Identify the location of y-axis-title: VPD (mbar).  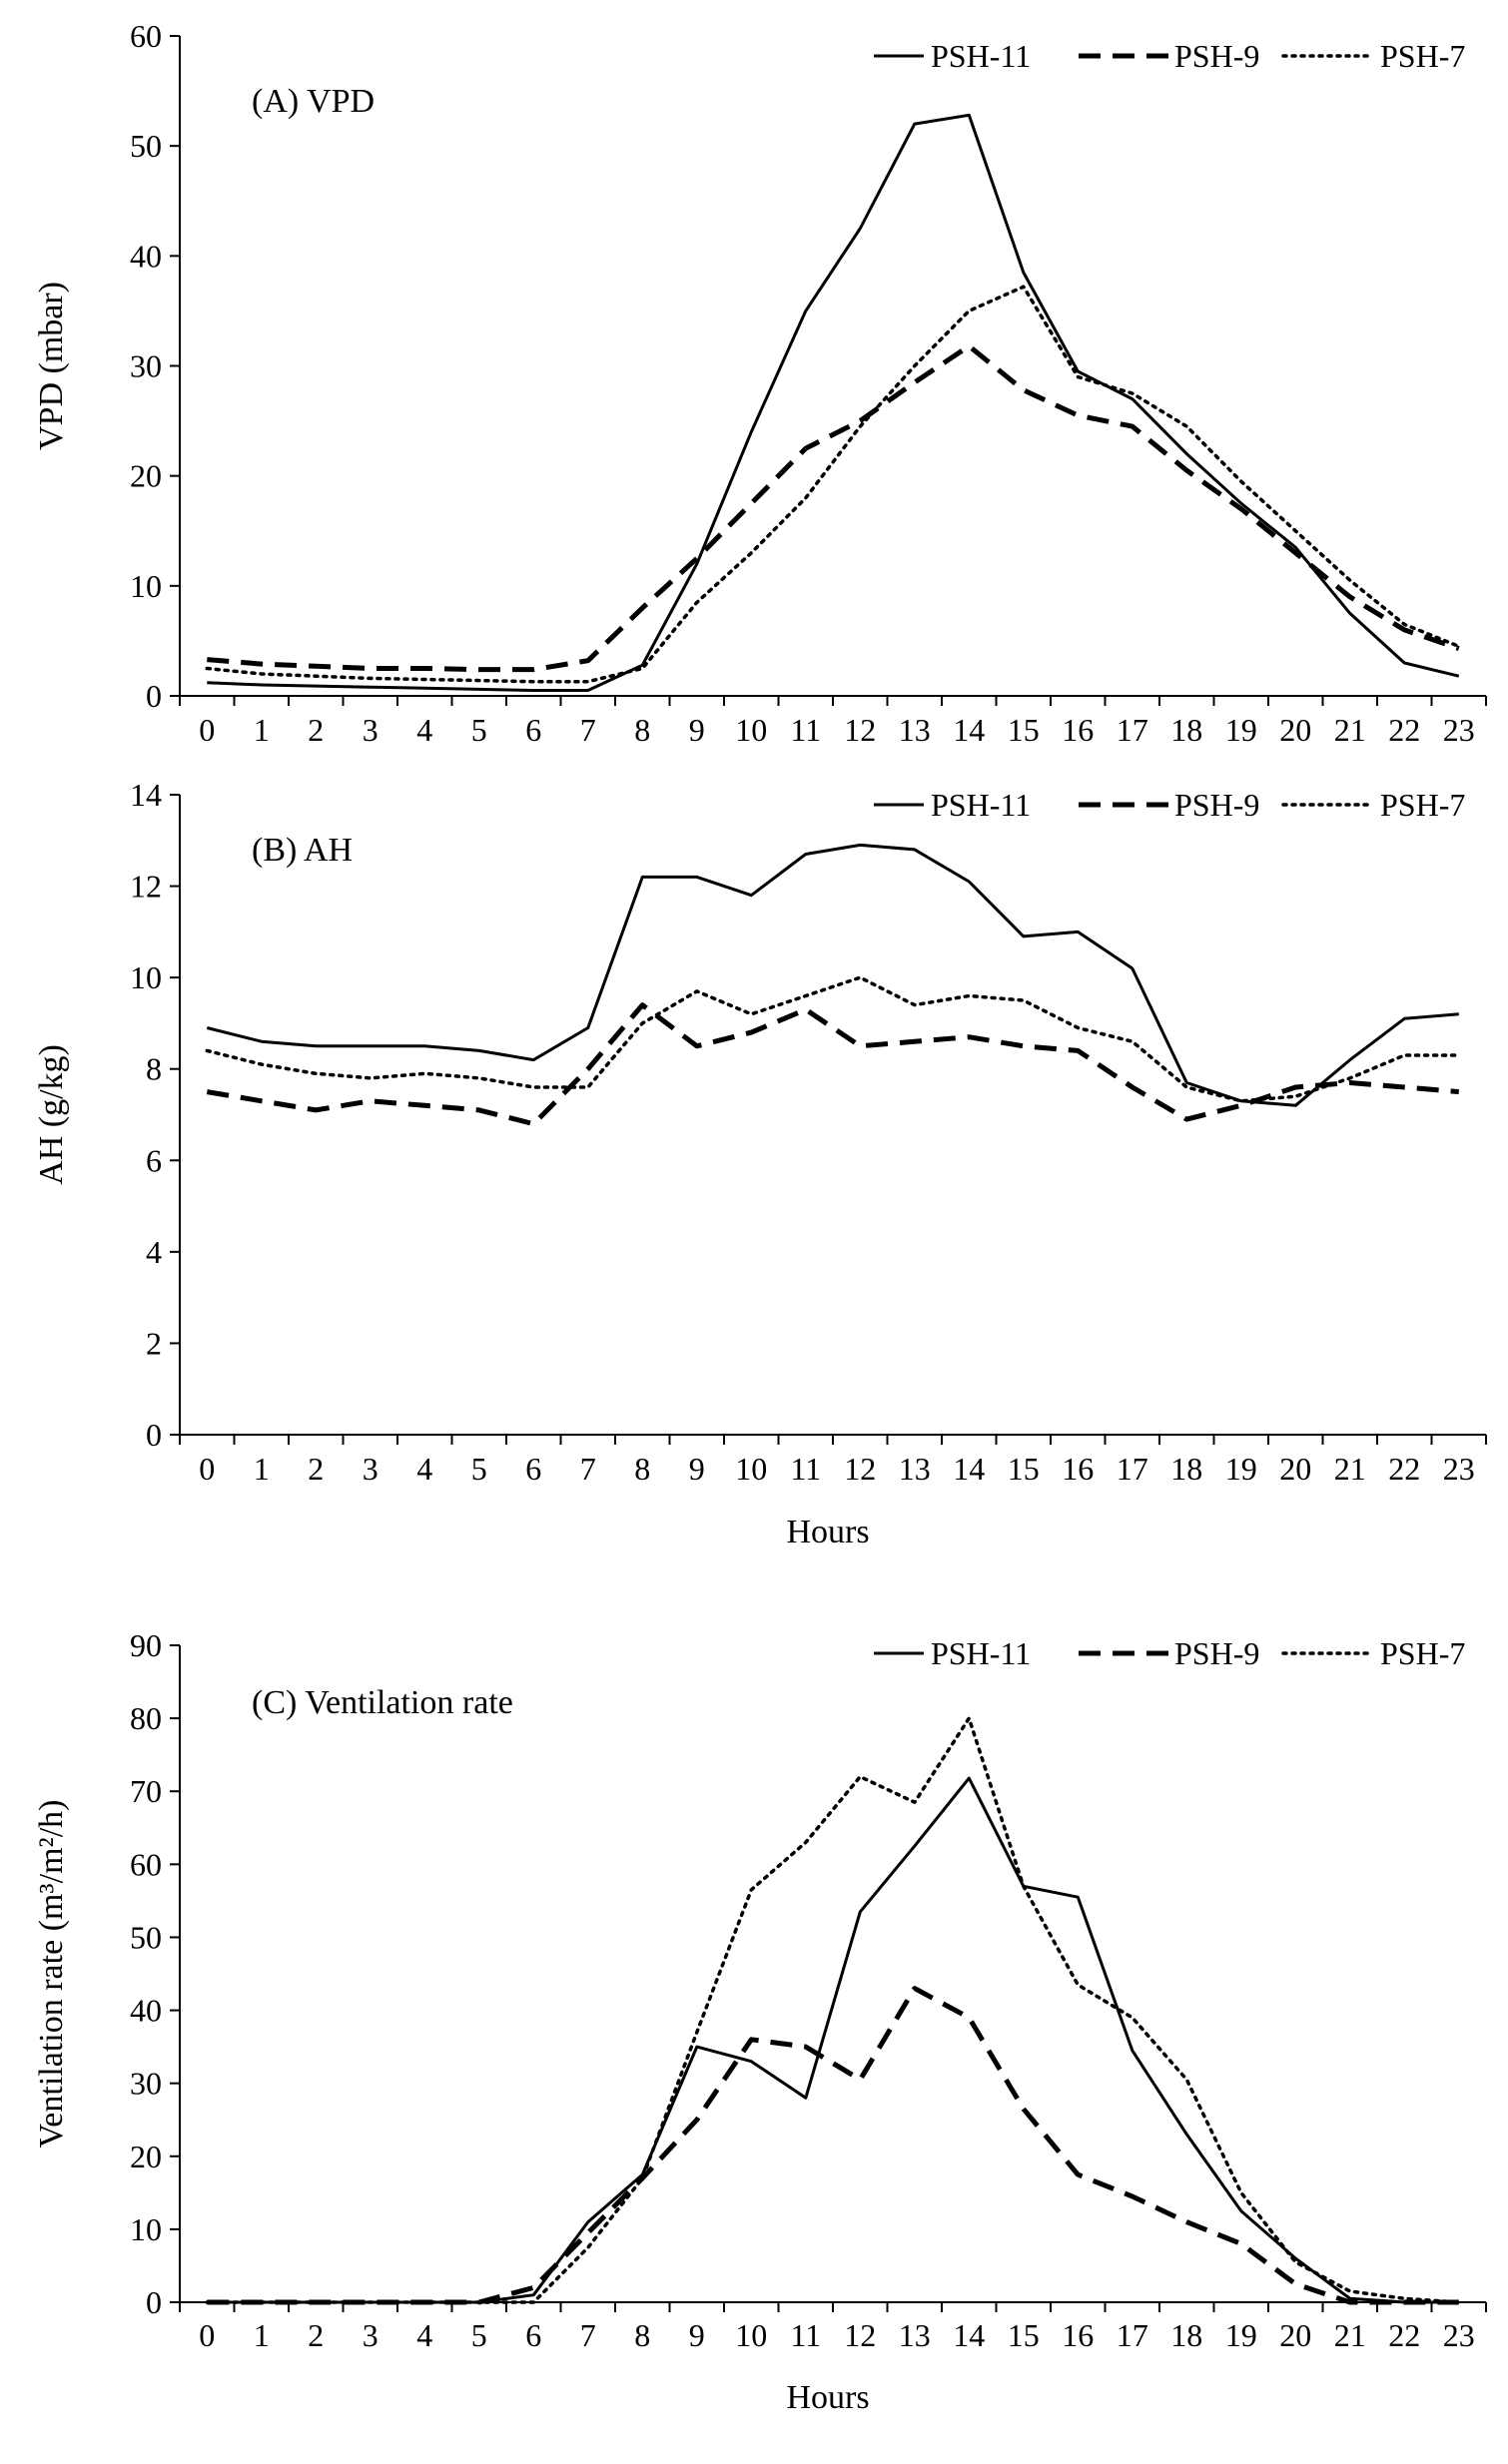
(51, 366).